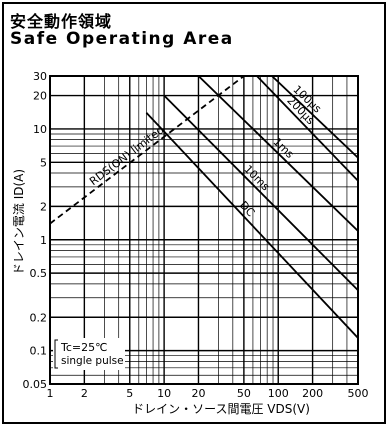 Image resolution: width=390 pixels, height=428 pixels. Describe the element at coordinates (35, 384) in the screenshot. I see `y-tick-label: 0.05` at that location.